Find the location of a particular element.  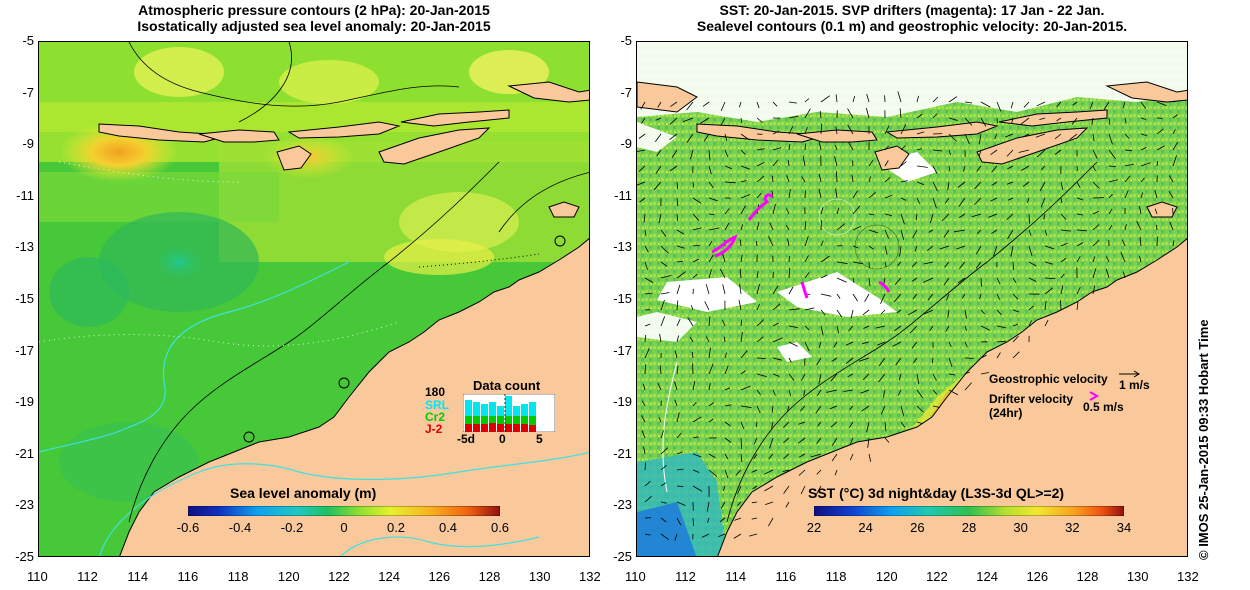

left-x-tick: 130 is located at coordinates (539, 576).